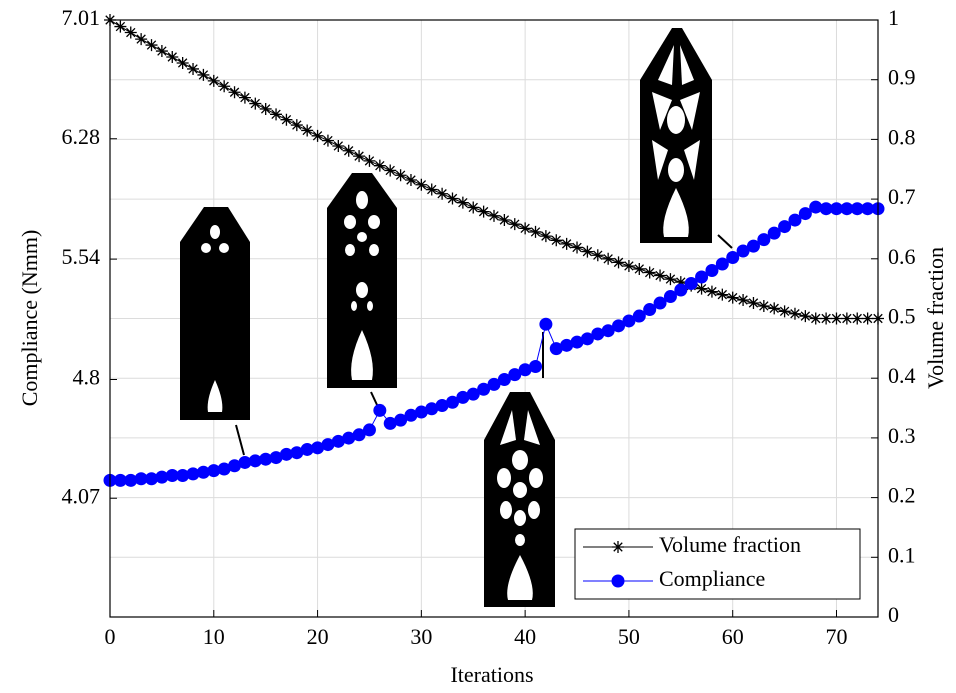  Describe the element at coordinates (81, 17) in the screenshot. I see `y-tick-label: 7.01` at that location.